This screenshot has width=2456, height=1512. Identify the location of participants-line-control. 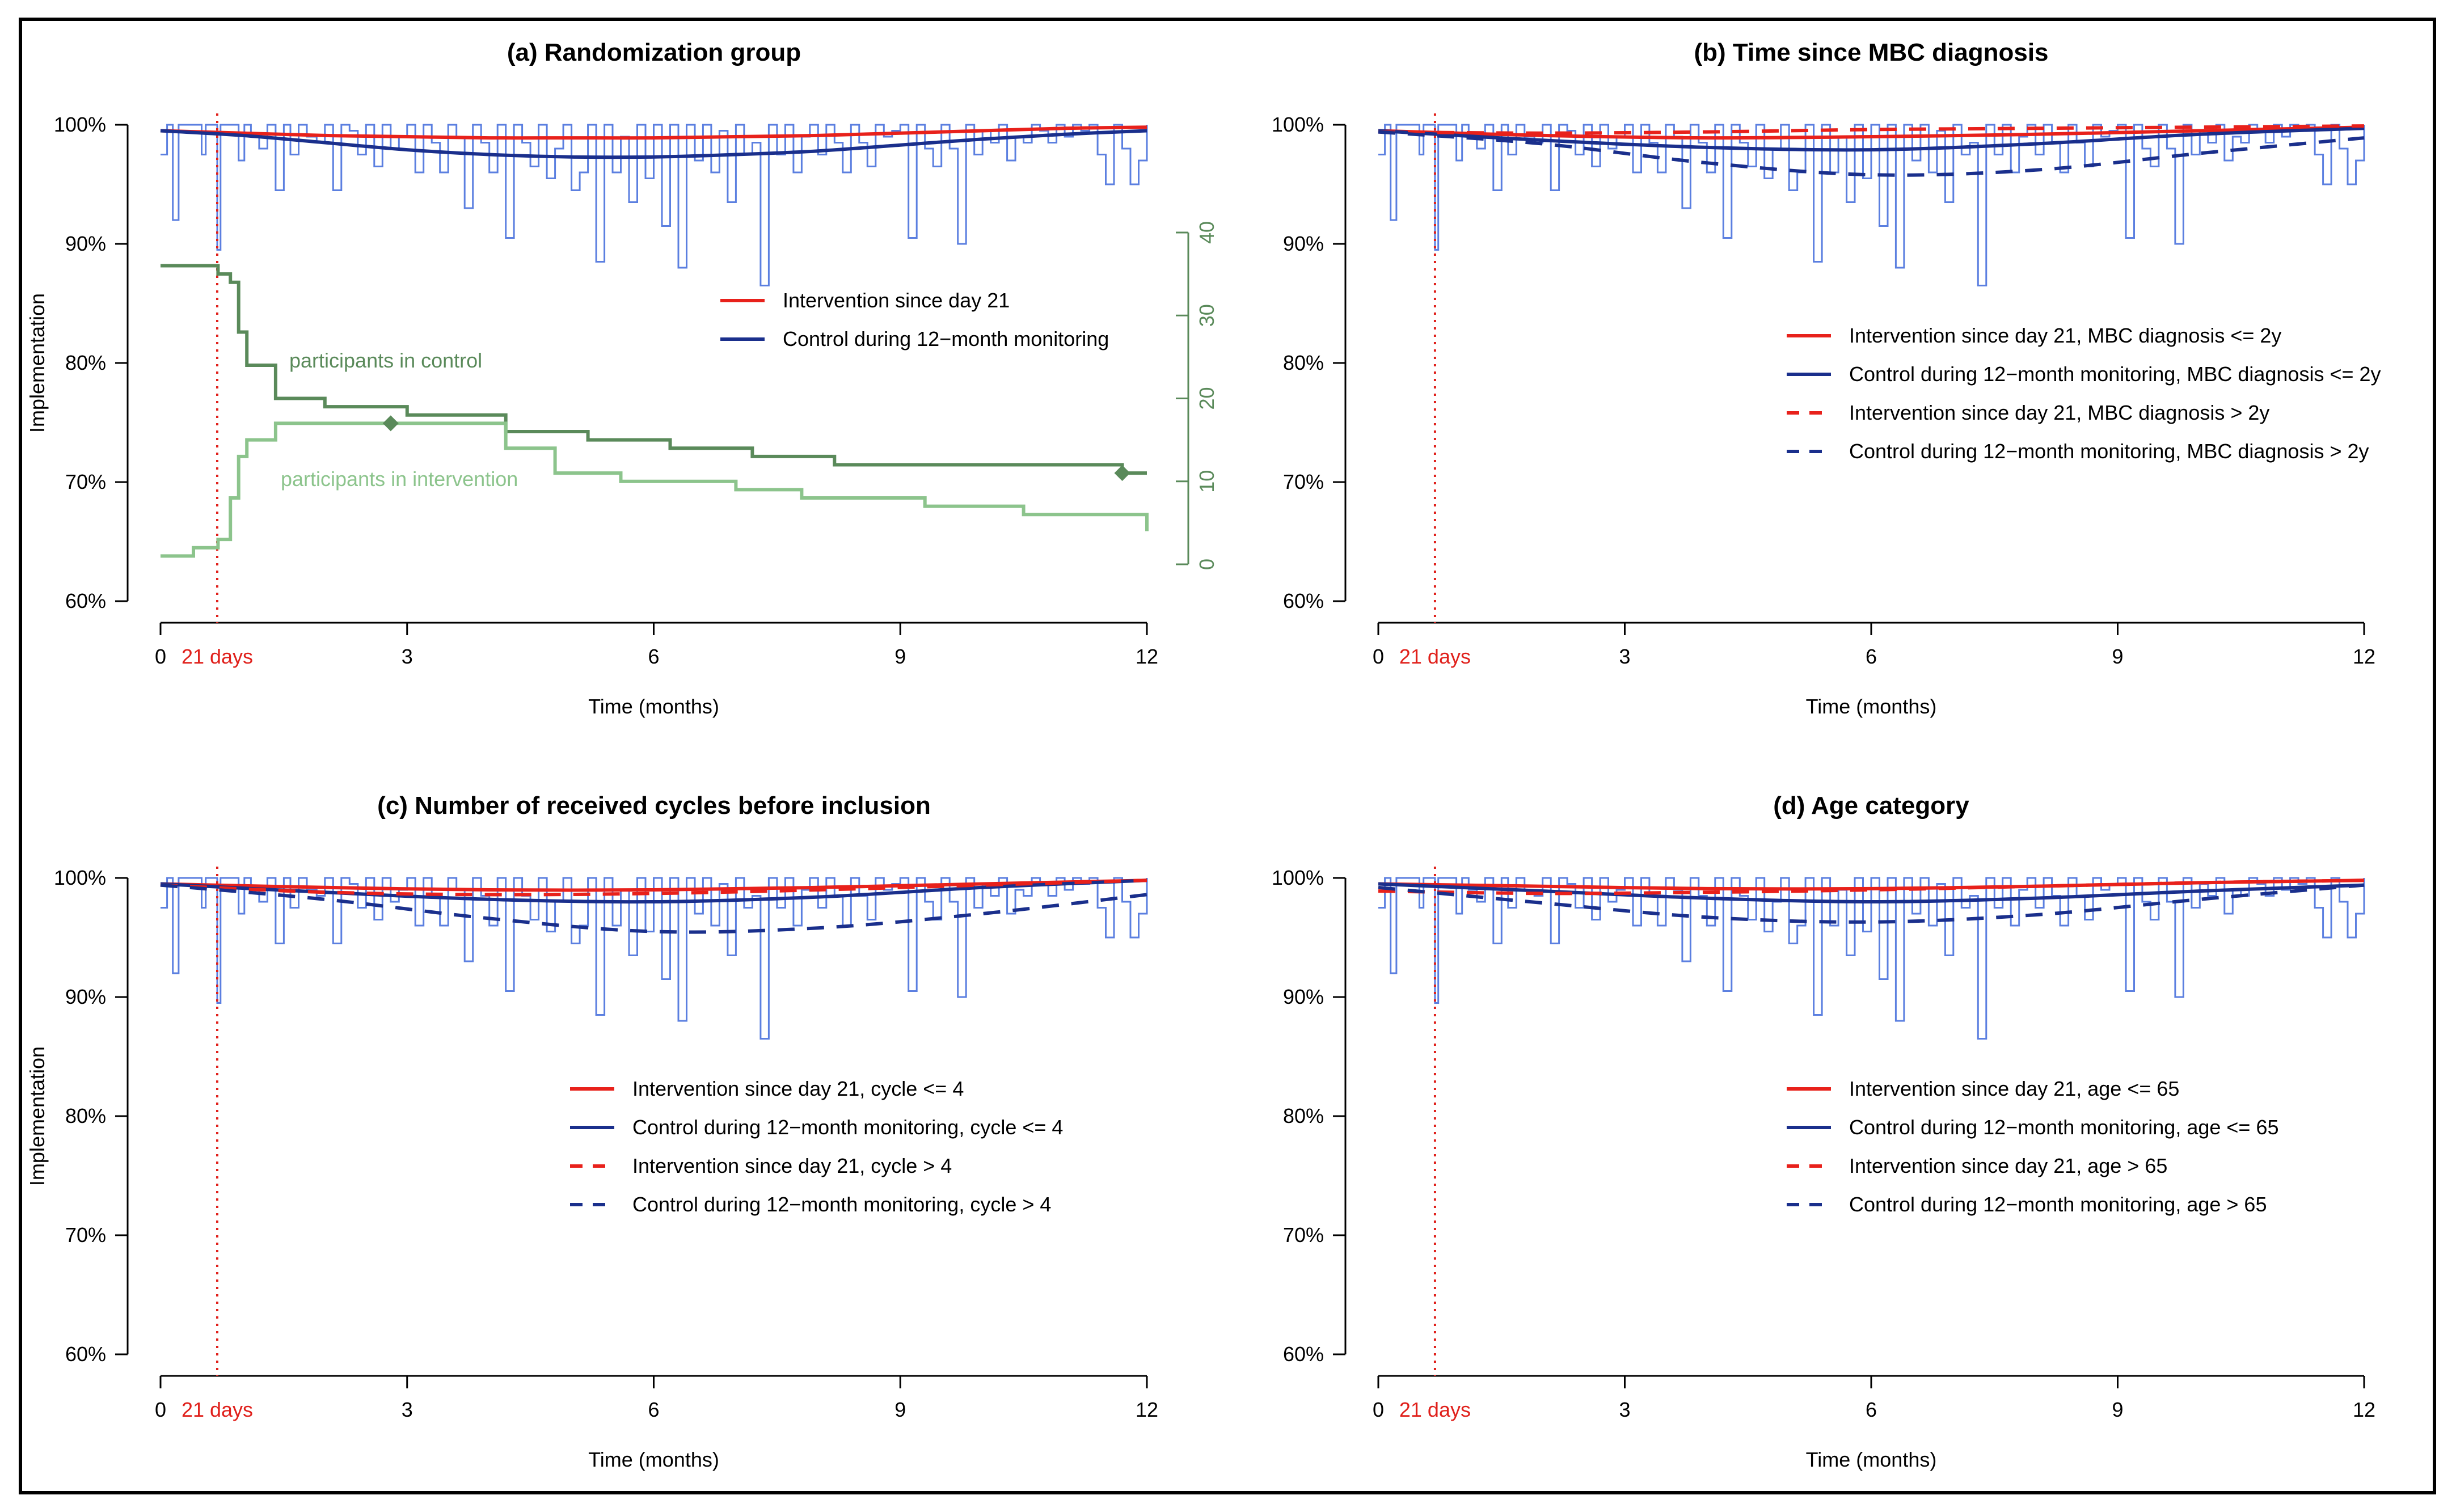
(654, 370).